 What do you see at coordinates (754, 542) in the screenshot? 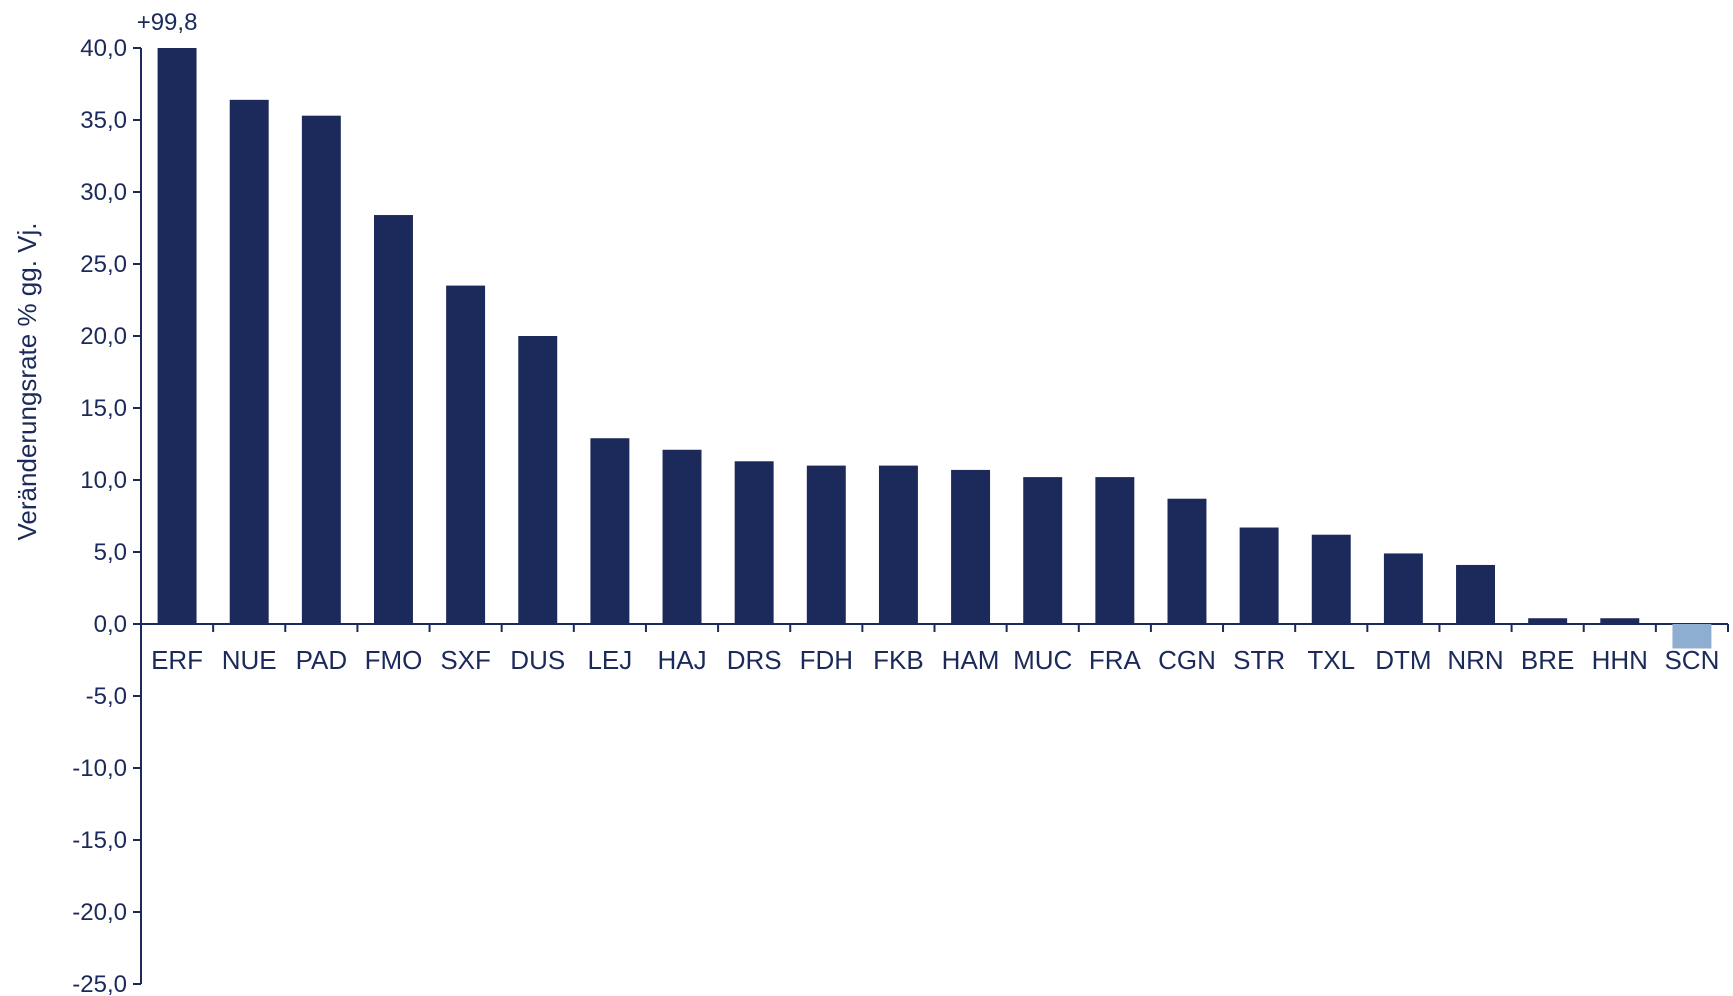
I see `bar-drs` at bounding box center [754, 542].